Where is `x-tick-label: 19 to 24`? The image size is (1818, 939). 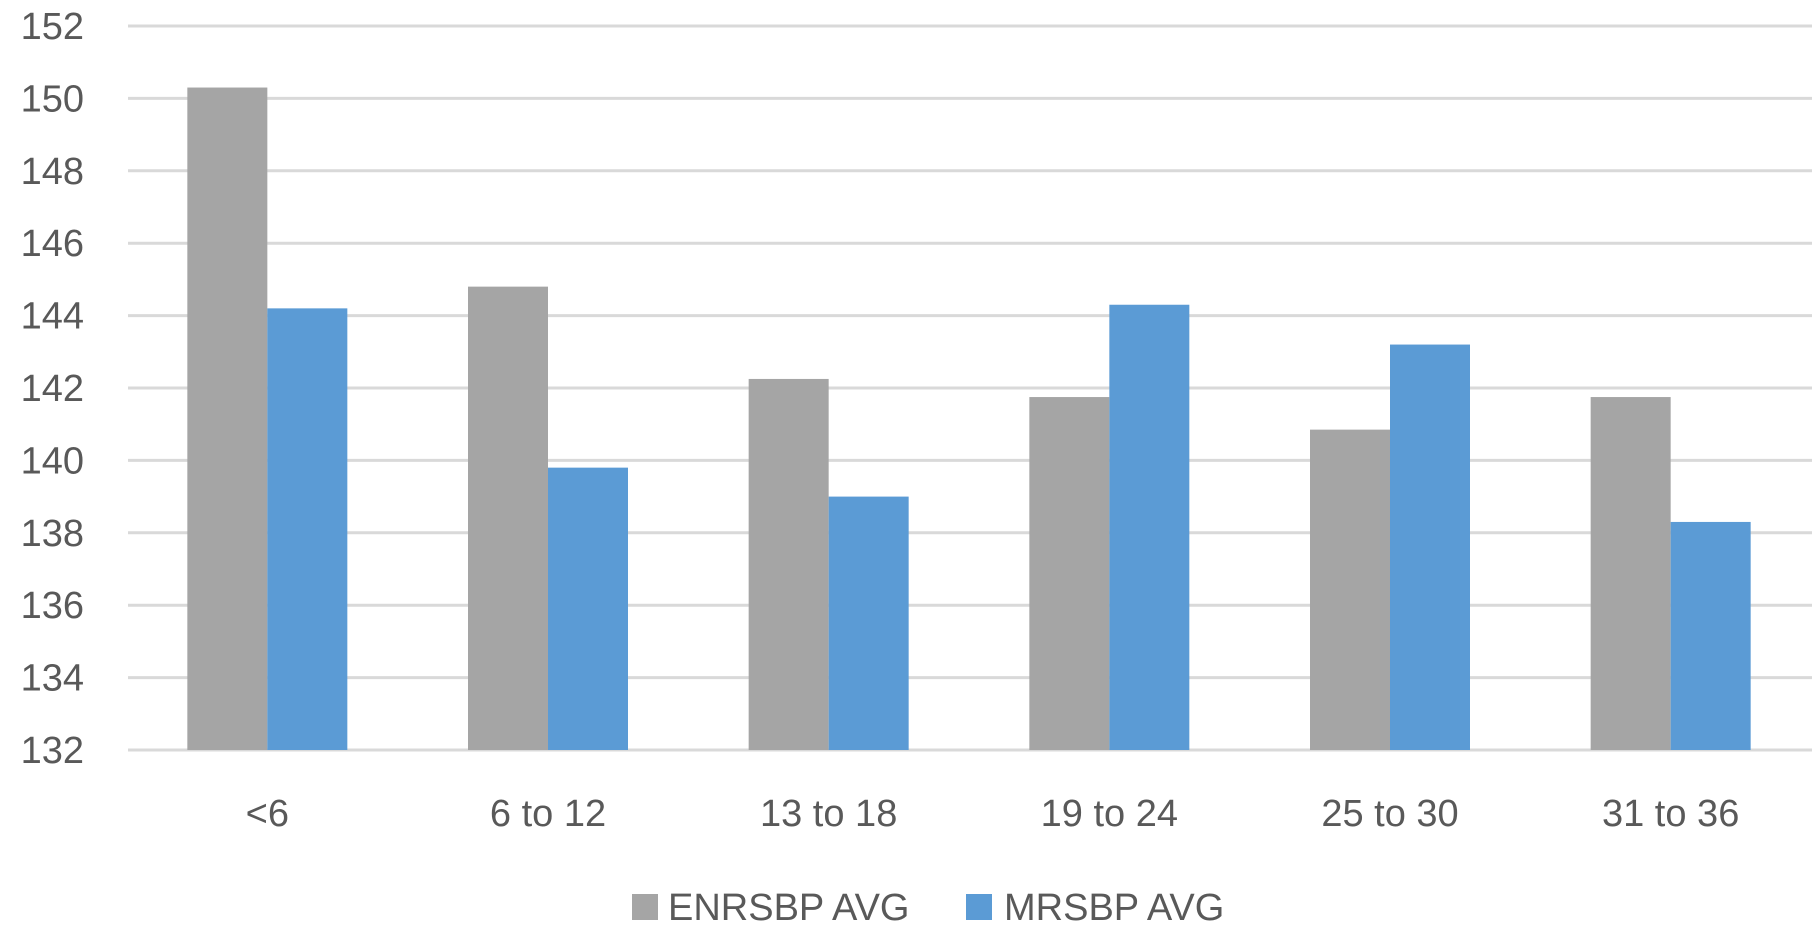
x-tick-label: 19 to 24 is located at coordinates (1109, 814).